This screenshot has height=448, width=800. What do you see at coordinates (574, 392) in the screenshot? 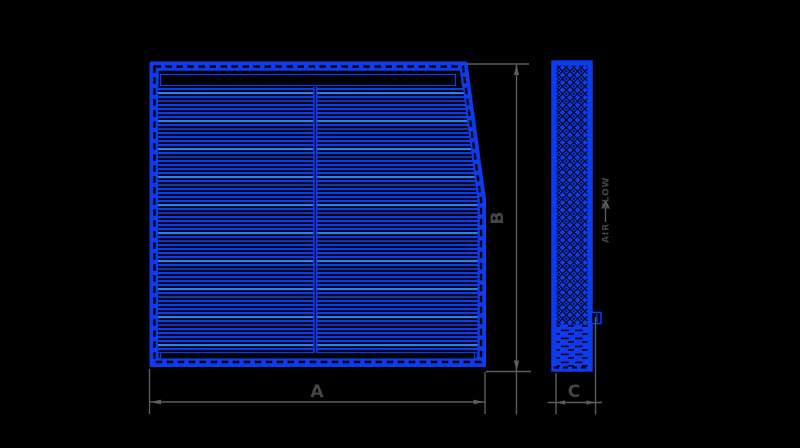
I see `dim-c-label: C` at bounding box center [574, 392].